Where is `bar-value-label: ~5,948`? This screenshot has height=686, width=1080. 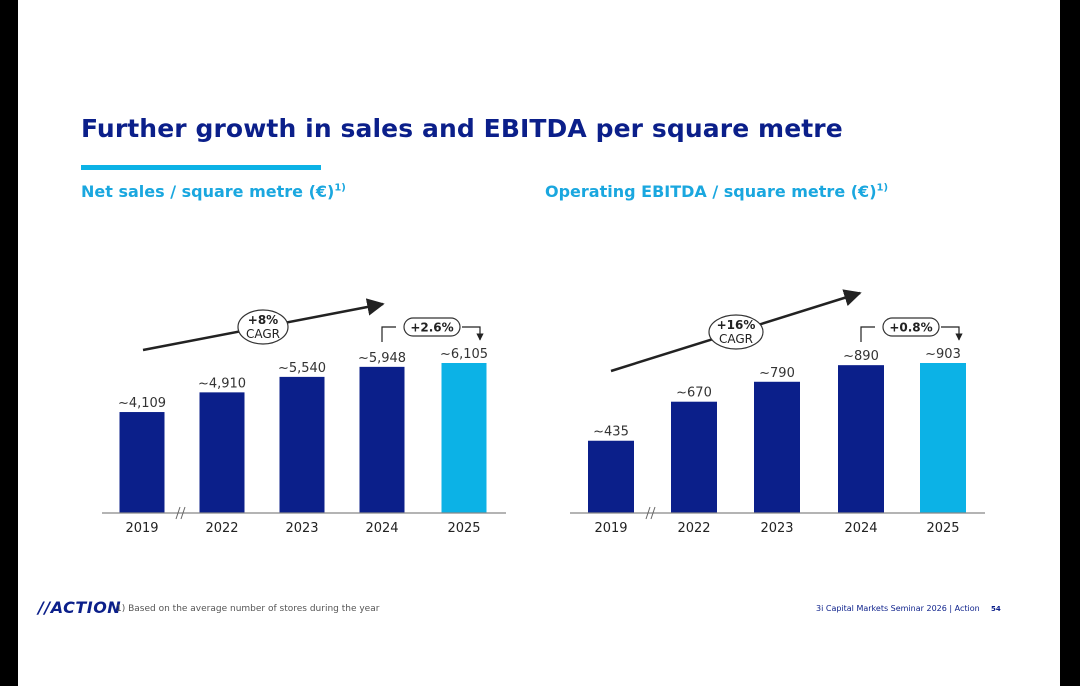 bar-value-label: ~5,948 is located at coordinates (382, 358).